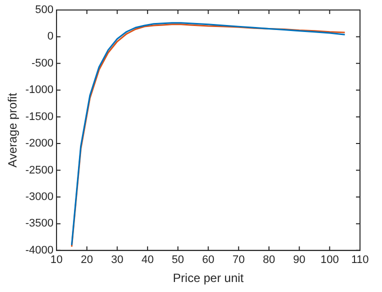 Image resolution: width=382 pixels, height=292 pixels. Describe the element at coordinates (56, 260) in the screenshot. I see `x-tick-label: 10` at that location.